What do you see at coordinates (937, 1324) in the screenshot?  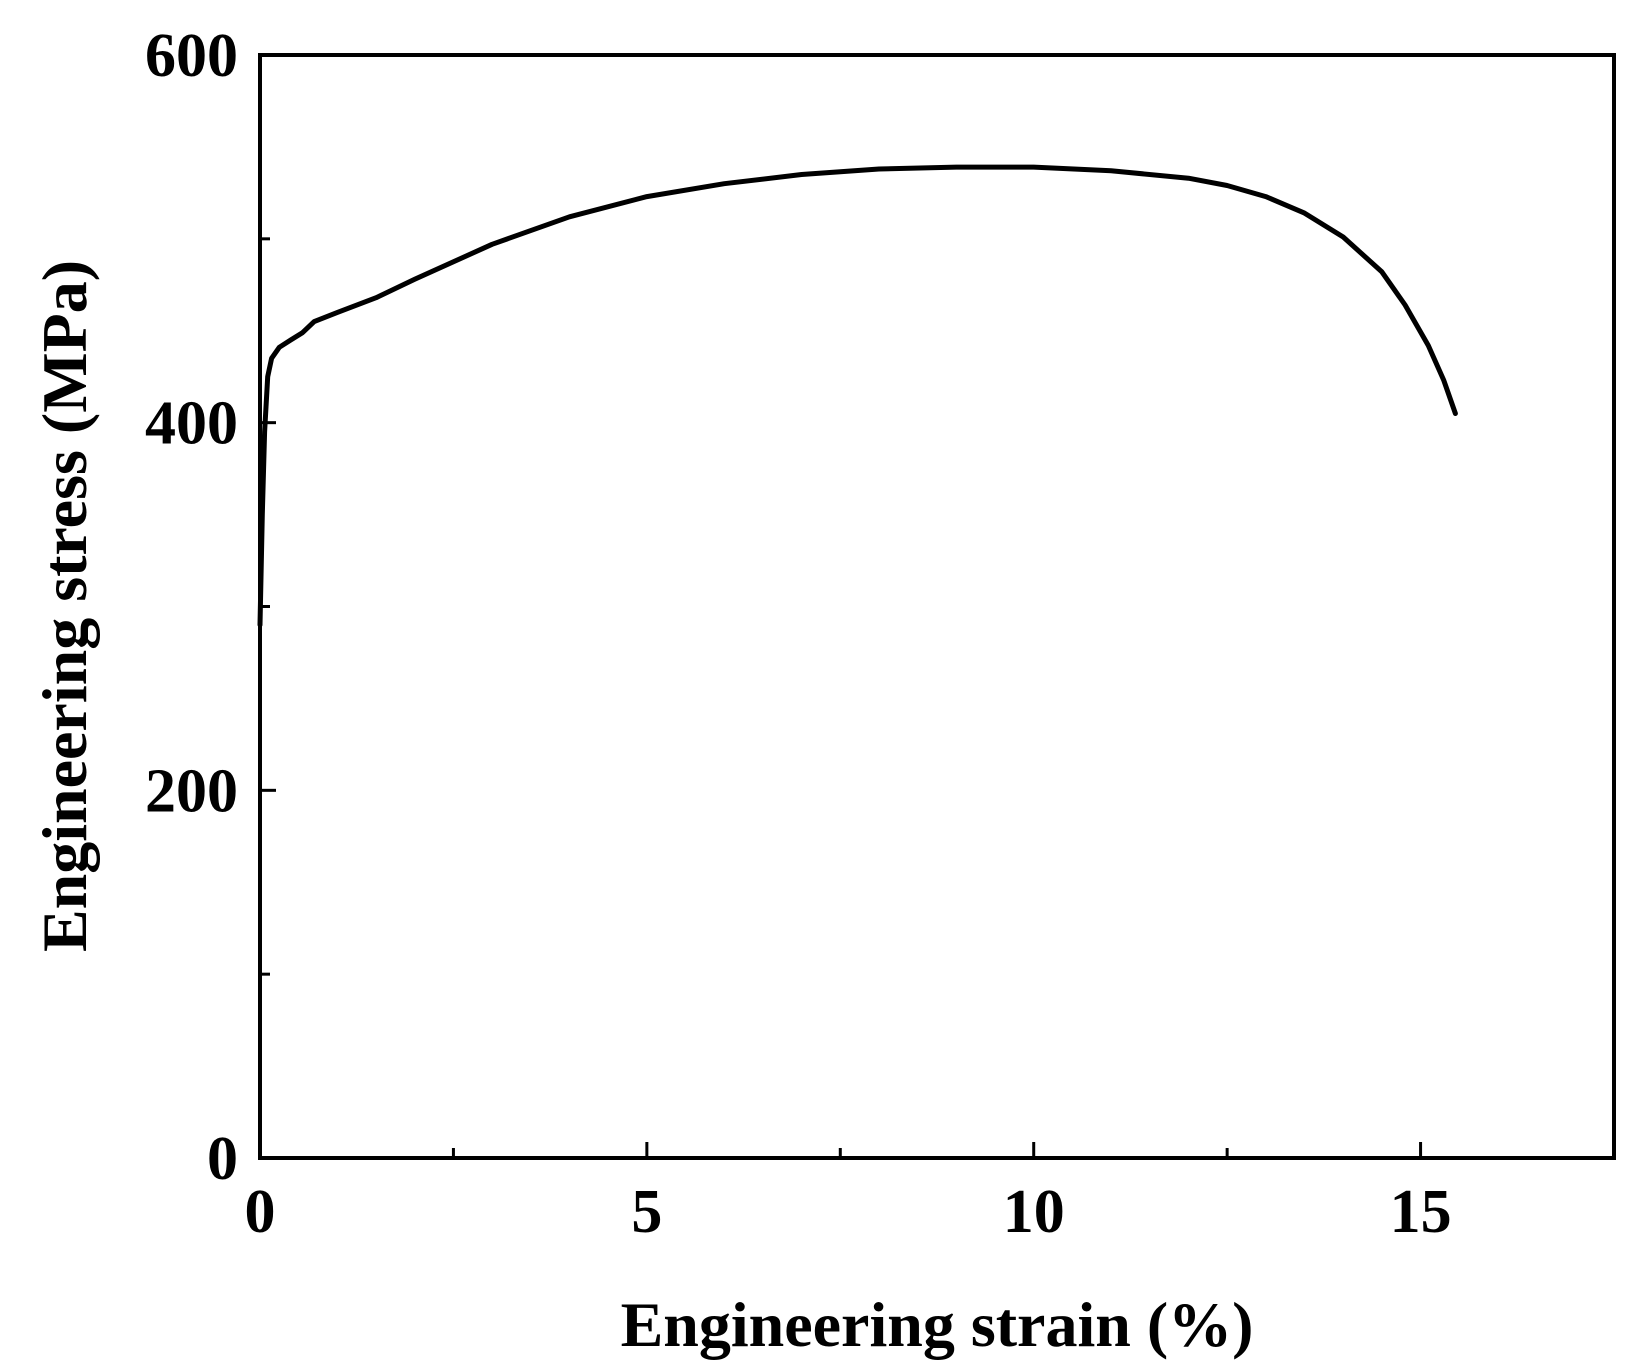 I see `x-axis-title: Engineering strain (%)` at bounding box center [937, 1324].